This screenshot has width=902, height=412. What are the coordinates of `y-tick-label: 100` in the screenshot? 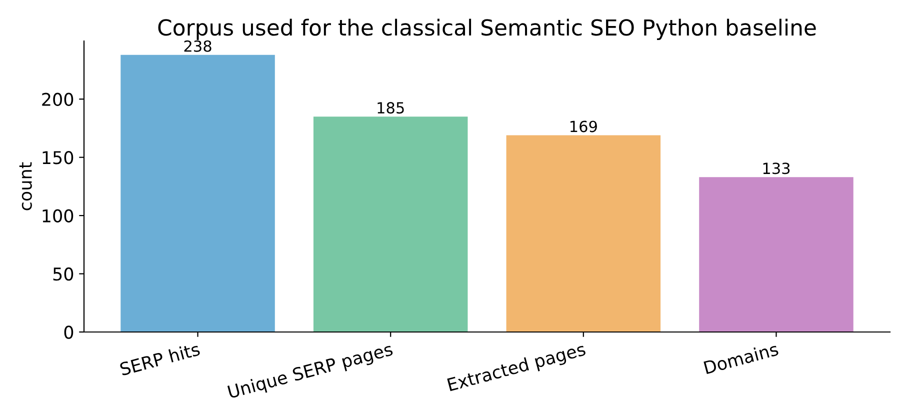 It's located at (58, 215).